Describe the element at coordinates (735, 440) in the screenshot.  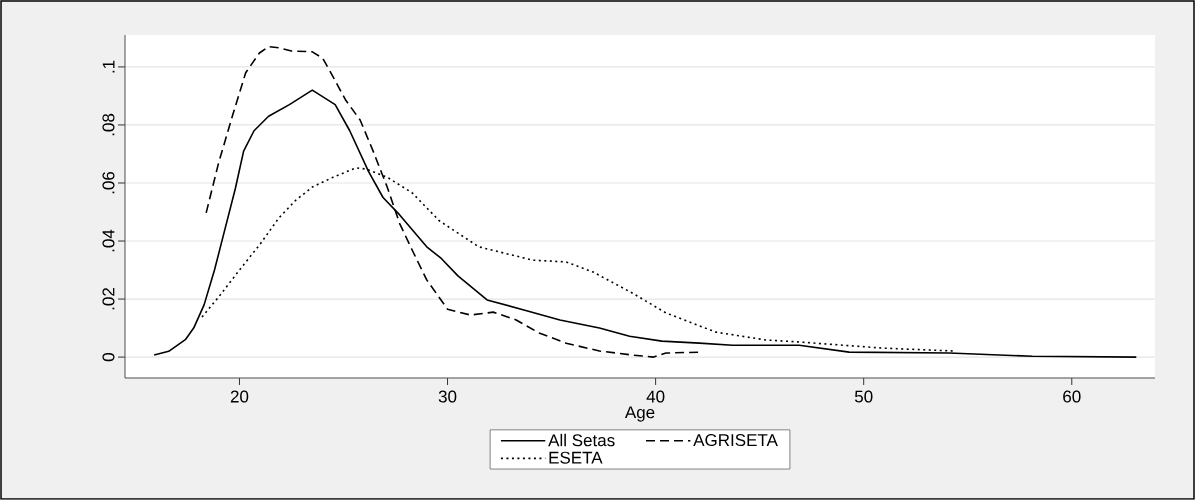
I see `legend-label: AGRISETA` at that location.